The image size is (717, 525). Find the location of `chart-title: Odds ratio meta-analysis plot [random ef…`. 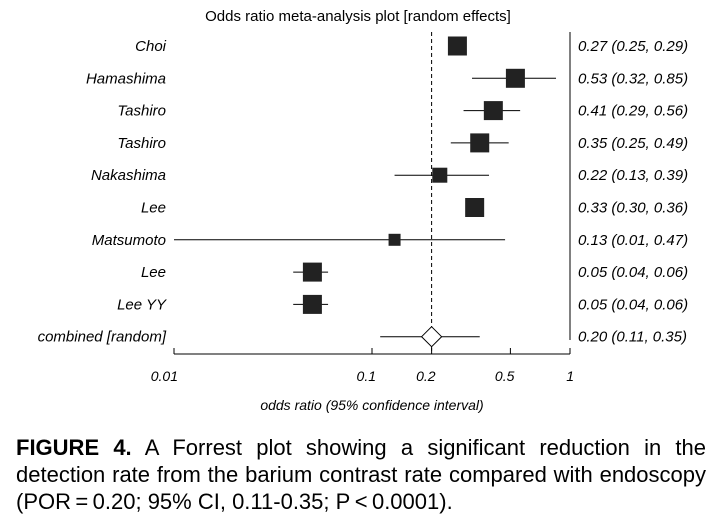

chart-title: Odds ratio meta-analysis plot [random ef… is located at coordinates (358, 16).